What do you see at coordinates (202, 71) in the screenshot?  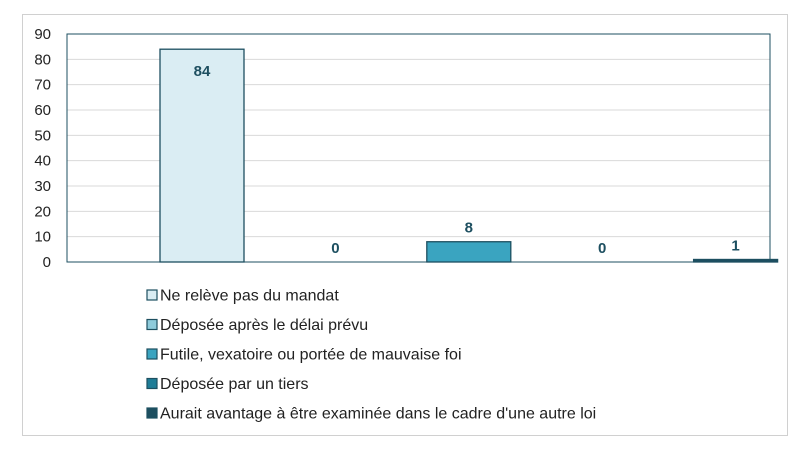 I see `data-label: 84` at bounding box center [202, 71].